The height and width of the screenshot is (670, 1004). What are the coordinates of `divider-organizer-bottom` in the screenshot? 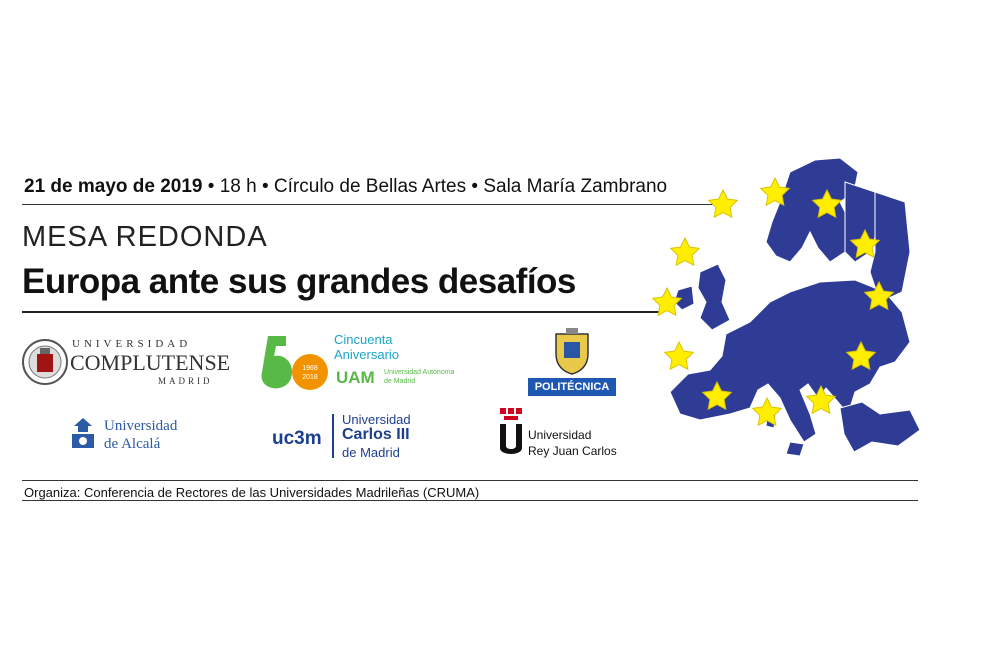 It's located at (470, 500).